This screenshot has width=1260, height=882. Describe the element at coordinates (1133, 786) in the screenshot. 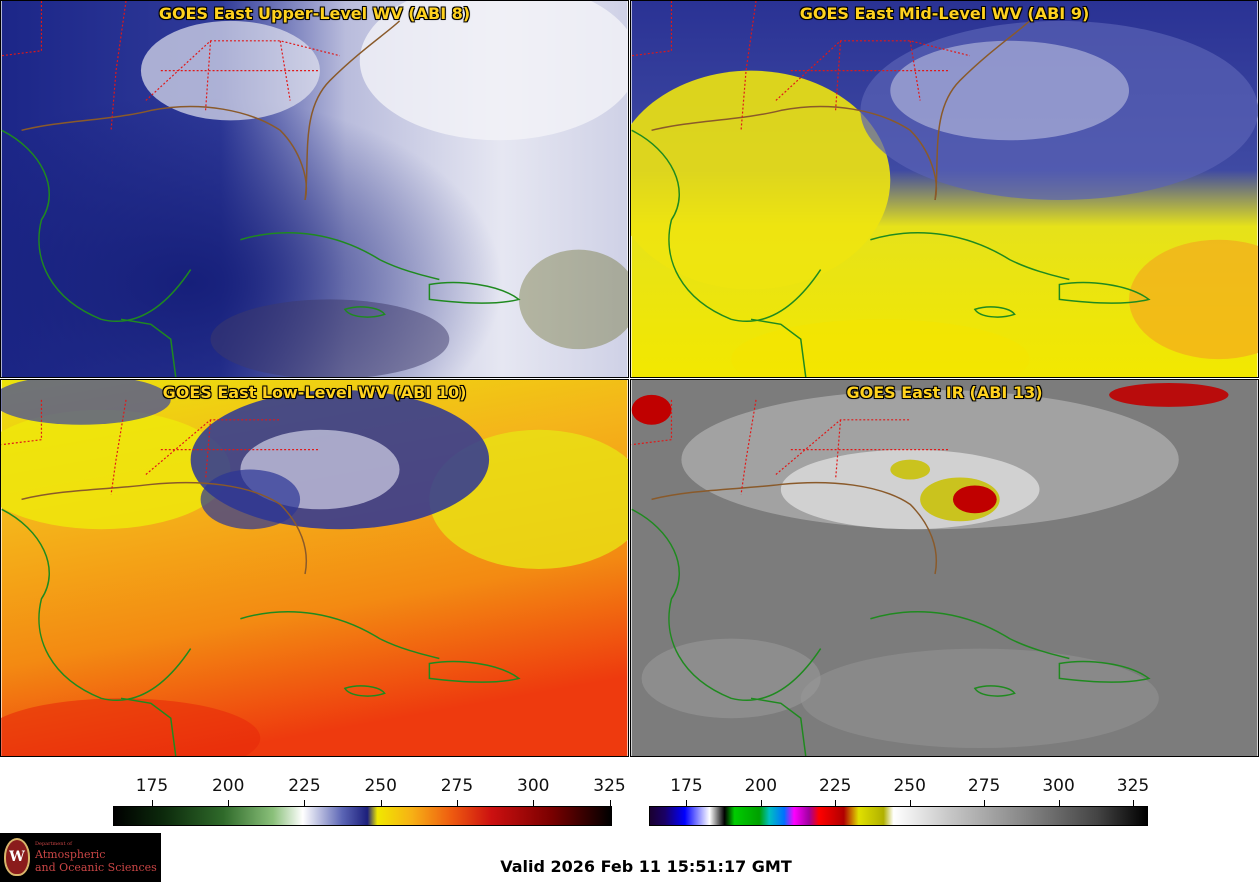

I see `colorbar-ir-tick-label: 325` at that location.